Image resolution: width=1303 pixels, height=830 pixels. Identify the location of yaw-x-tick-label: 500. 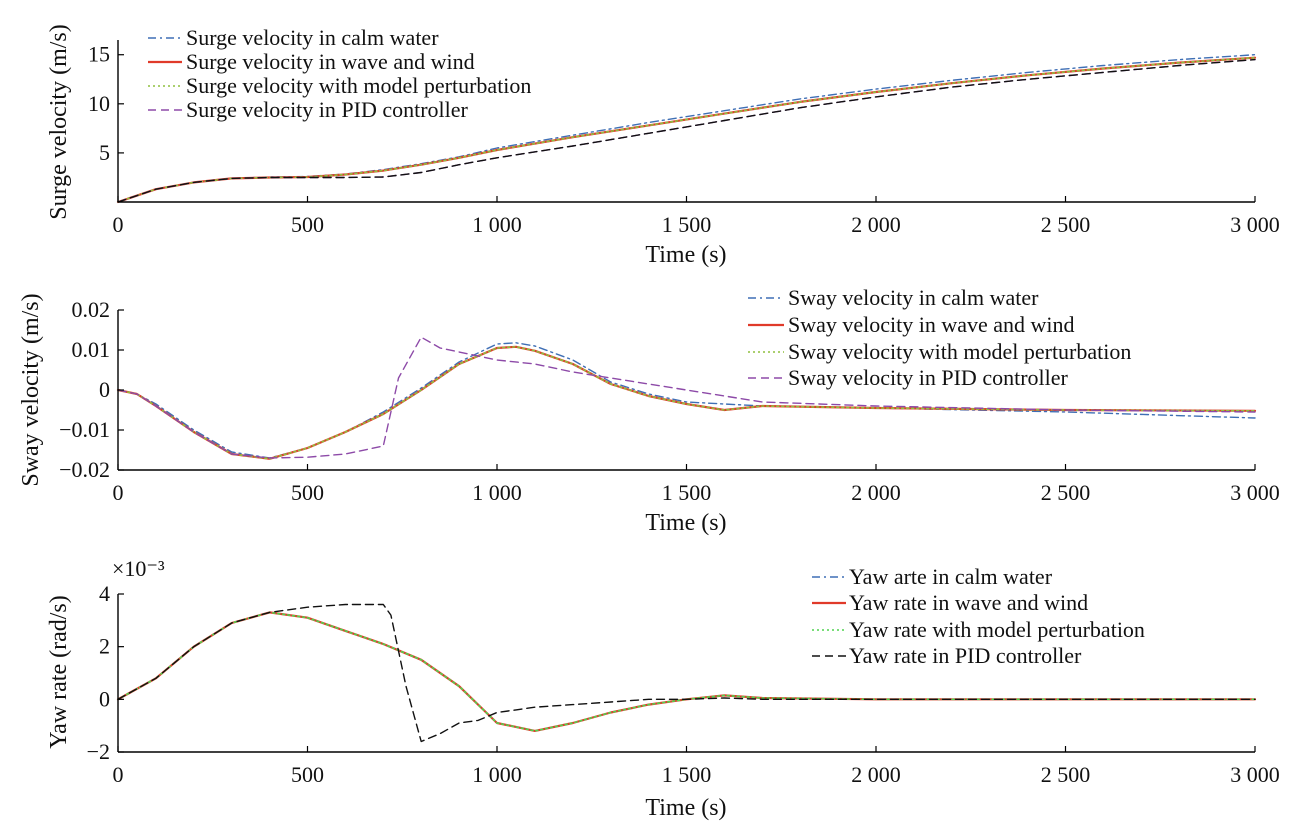
(307, 774).